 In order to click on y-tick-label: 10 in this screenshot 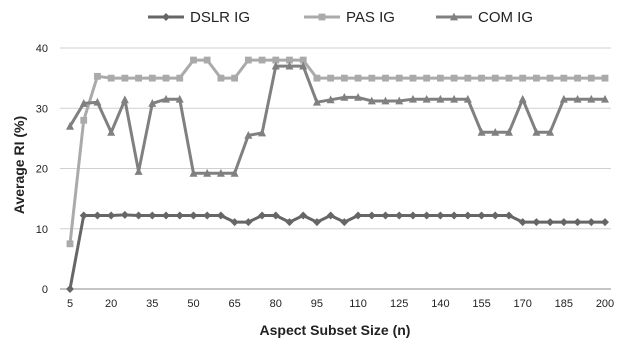, I will do `click(42, 230)`.